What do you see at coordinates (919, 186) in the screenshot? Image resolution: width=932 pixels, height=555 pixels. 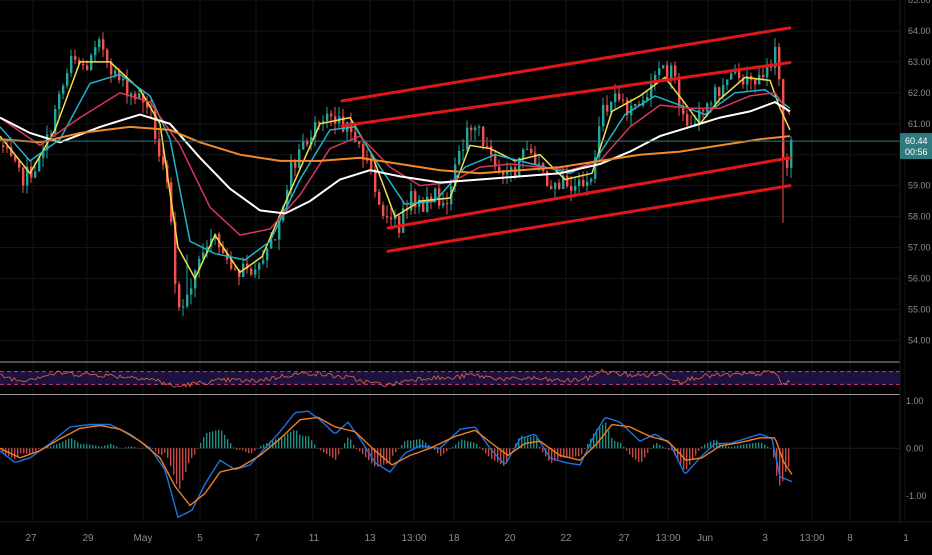 I see `price-tick-label: 59.00` at bounding box center [919, 186].